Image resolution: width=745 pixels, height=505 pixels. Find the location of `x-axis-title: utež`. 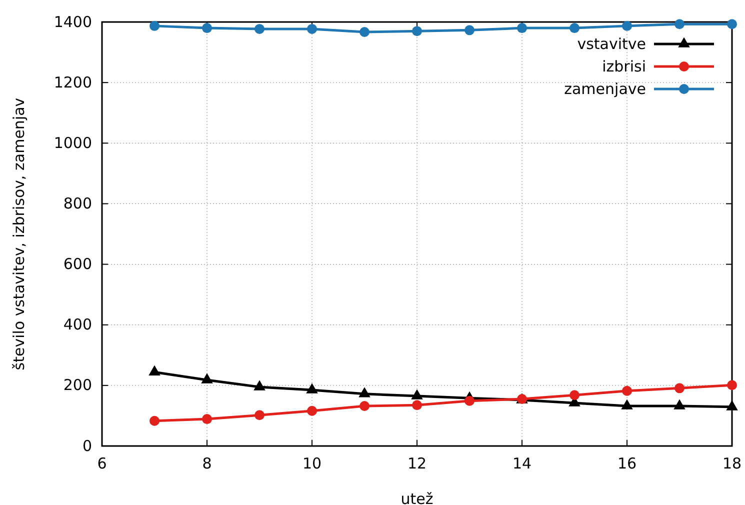

x-axis-title: utež is located at coordinates (417, 497).